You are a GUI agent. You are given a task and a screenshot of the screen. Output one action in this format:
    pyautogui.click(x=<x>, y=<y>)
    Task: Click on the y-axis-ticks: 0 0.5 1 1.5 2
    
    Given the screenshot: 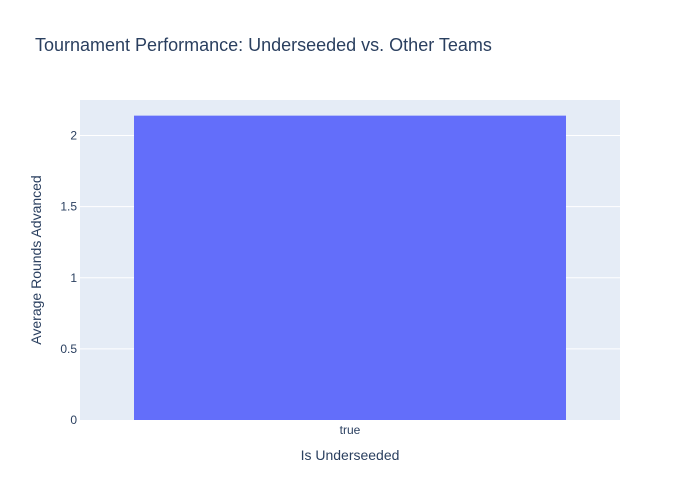 What is the action you would take?
    pyautogui.click(x=68, y=278)
    